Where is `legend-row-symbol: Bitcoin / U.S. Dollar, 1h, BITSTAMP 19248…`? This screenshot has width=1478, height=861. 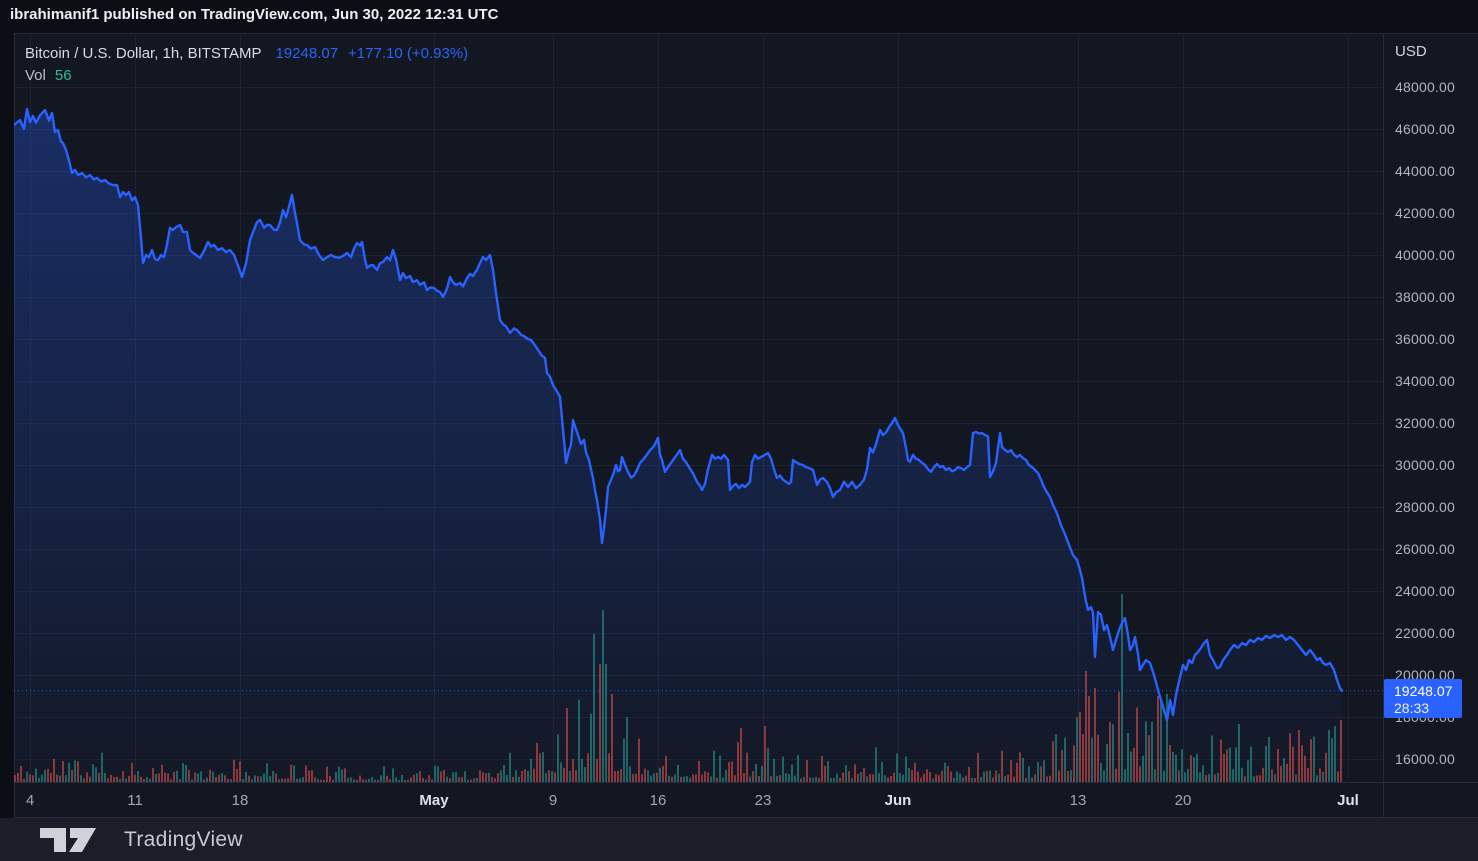
legend-row-symbol: Bitcoin / U.S. Dollar, 1h, BITSTAMP 19248… is located at coordinates (246, 54).